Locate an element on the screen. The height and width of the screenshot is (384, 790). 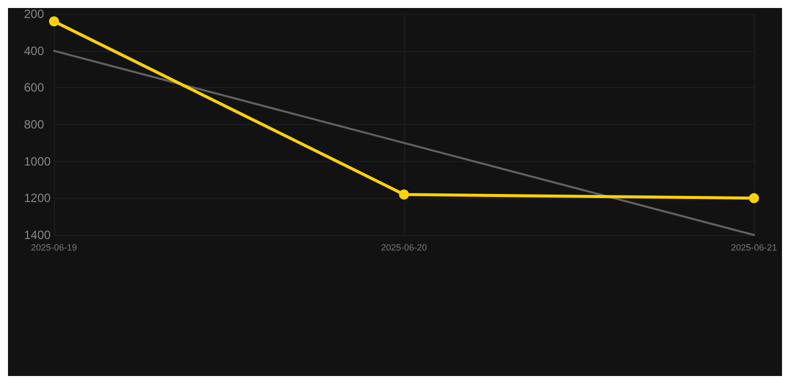
x-tick-label: 2025-06-21 is located at coordinates (754, 247).